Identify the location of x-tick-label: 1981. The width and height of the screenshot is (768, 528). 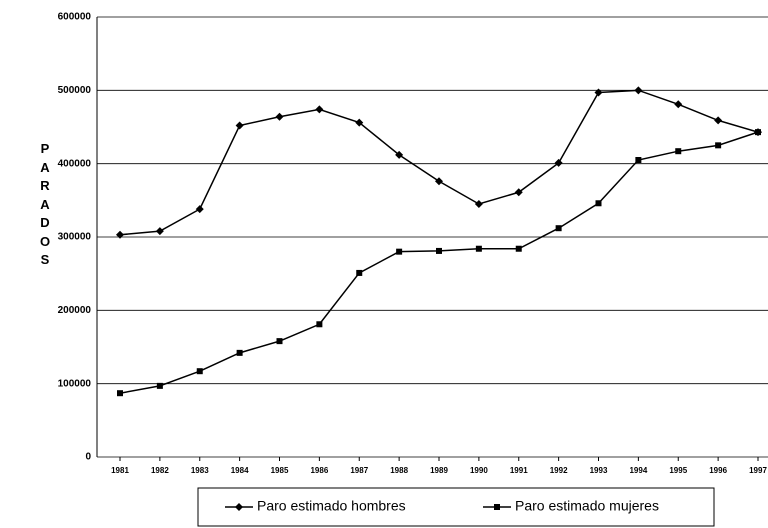
(120, 470).